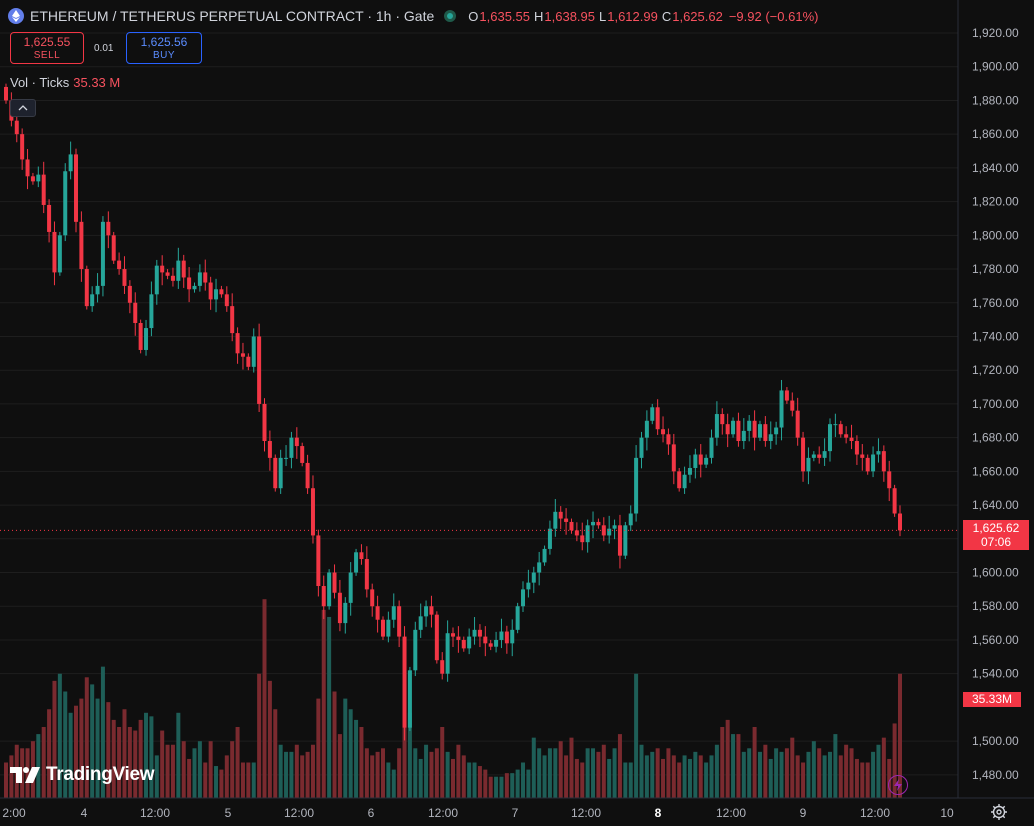 Image resolution: width=1034 pixels, height=826 pixels. I want to click on lightning-icon, so click(898, 785).